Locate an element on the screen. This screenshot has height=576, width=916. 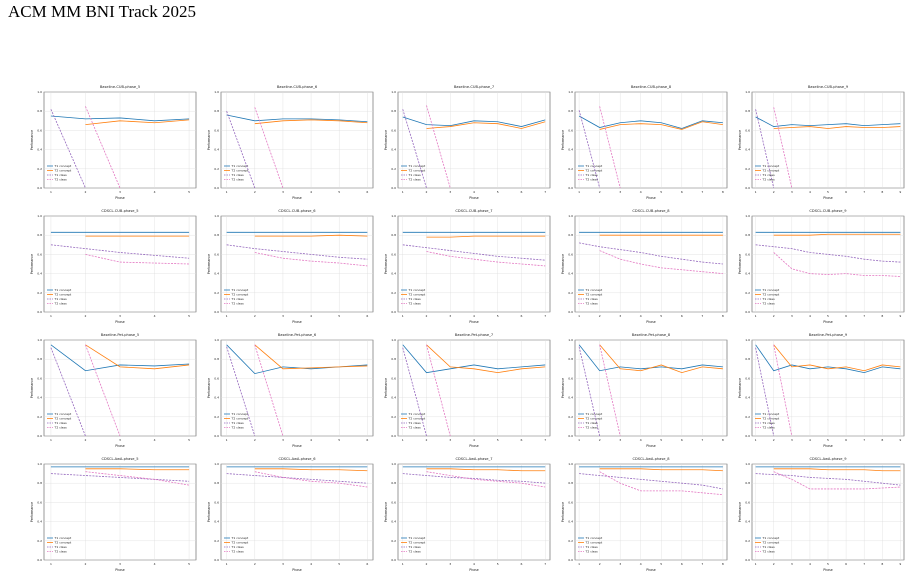
subplot-title: Baseline-Pet-phase_7 is located at coordinates (474, 335).